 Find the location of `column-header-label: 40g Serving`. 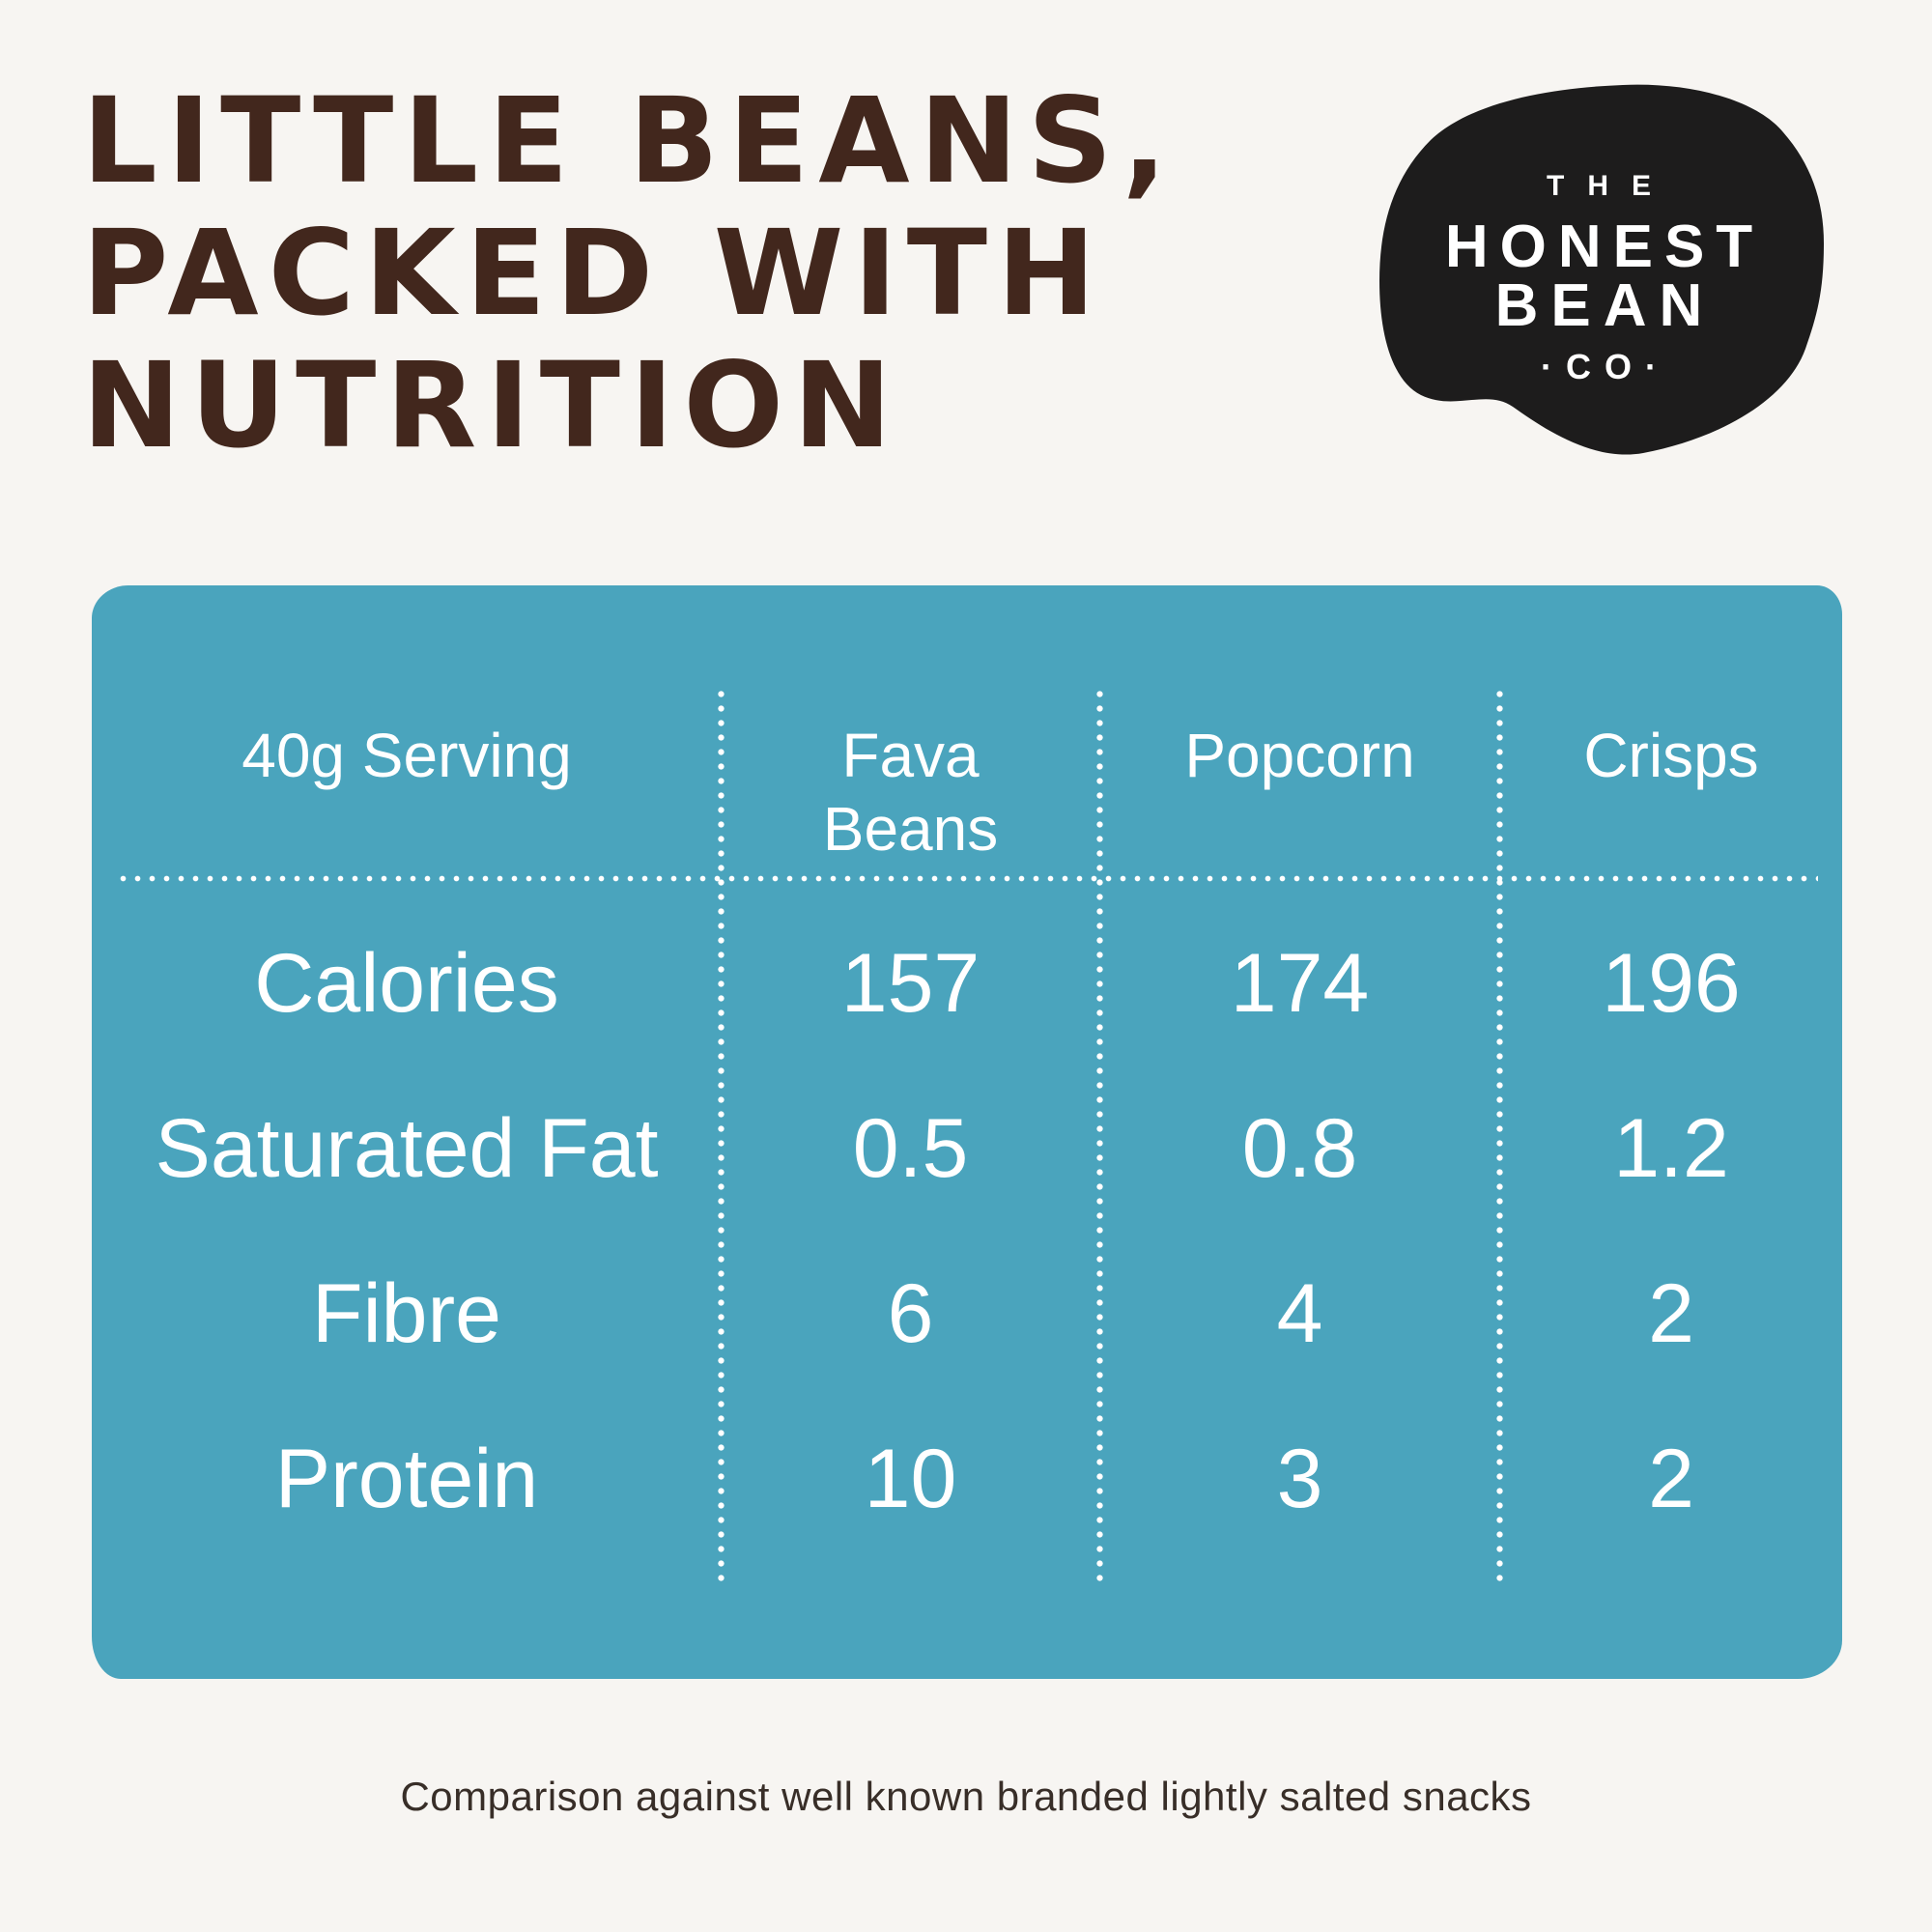

column-header-label: 40g Serving is located at coordinates (407, 755).